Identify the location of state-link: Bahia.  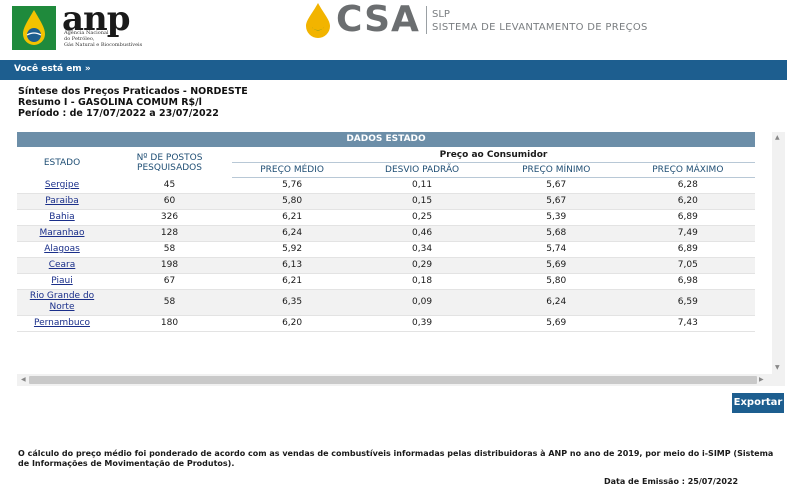
(62, 217).